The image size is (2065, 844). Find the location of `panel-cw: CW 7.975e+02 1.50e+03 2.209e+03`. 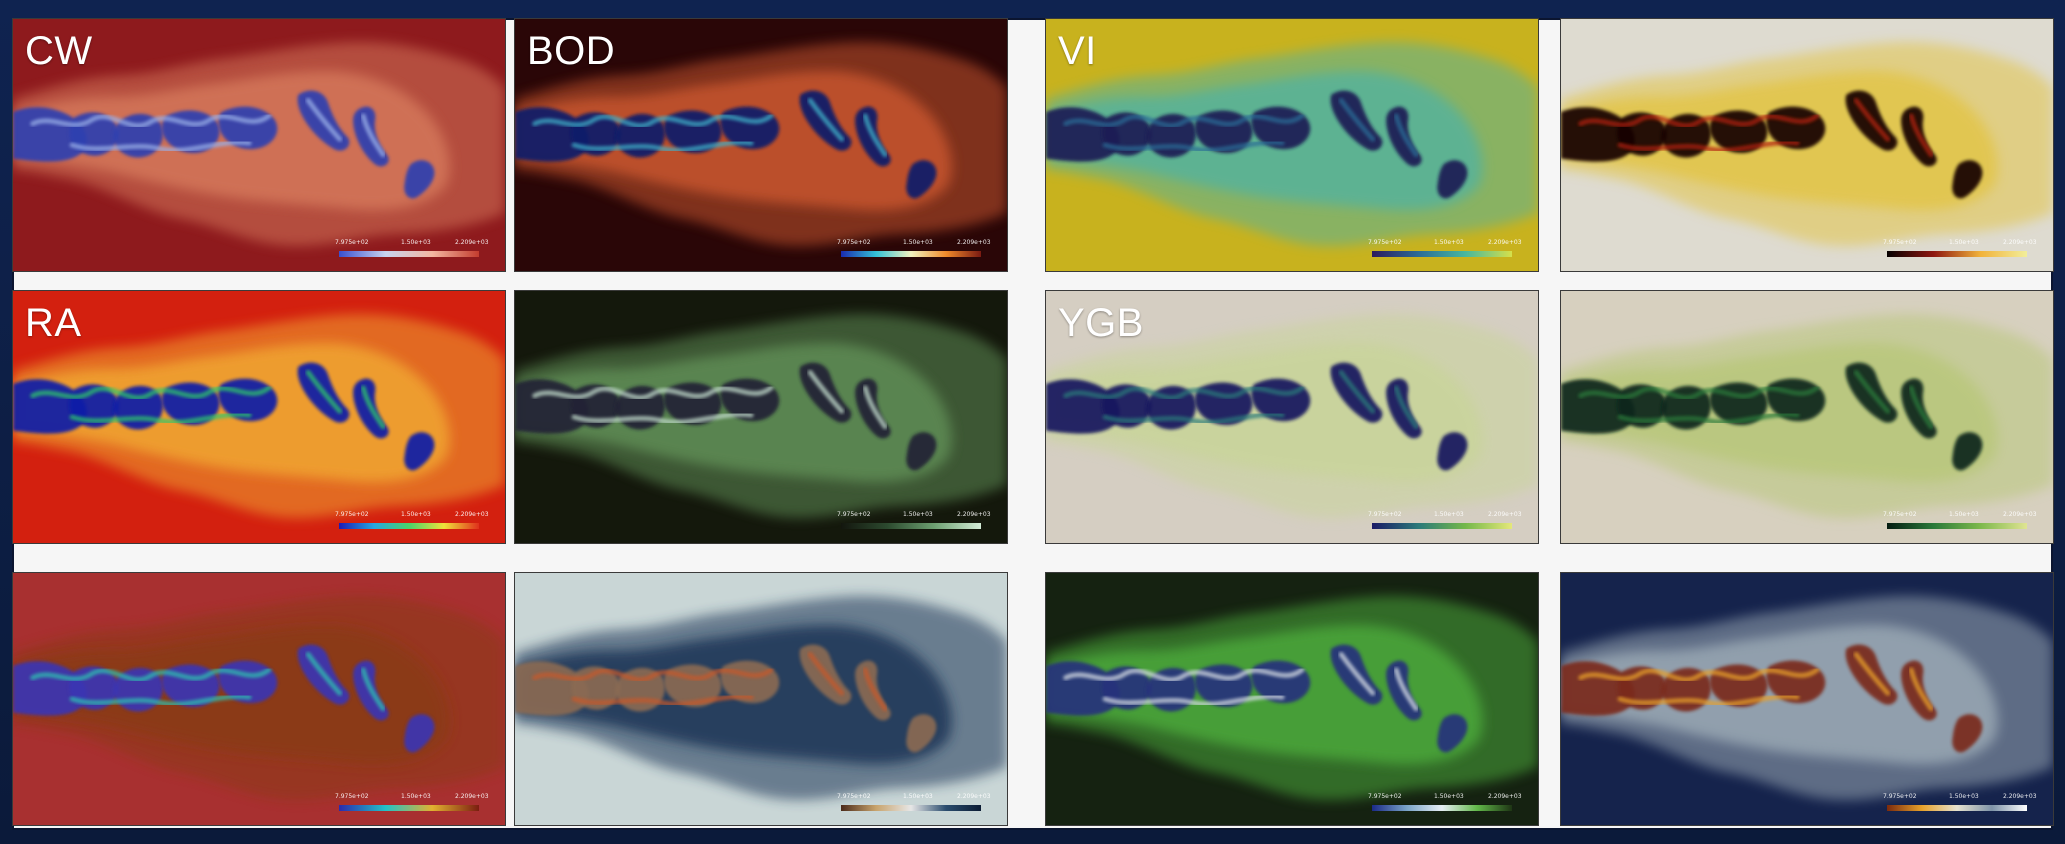

panel-cw: CW 7.975e+02 1.50e+03 2.209e+03 is located at coordinates (259, 145).